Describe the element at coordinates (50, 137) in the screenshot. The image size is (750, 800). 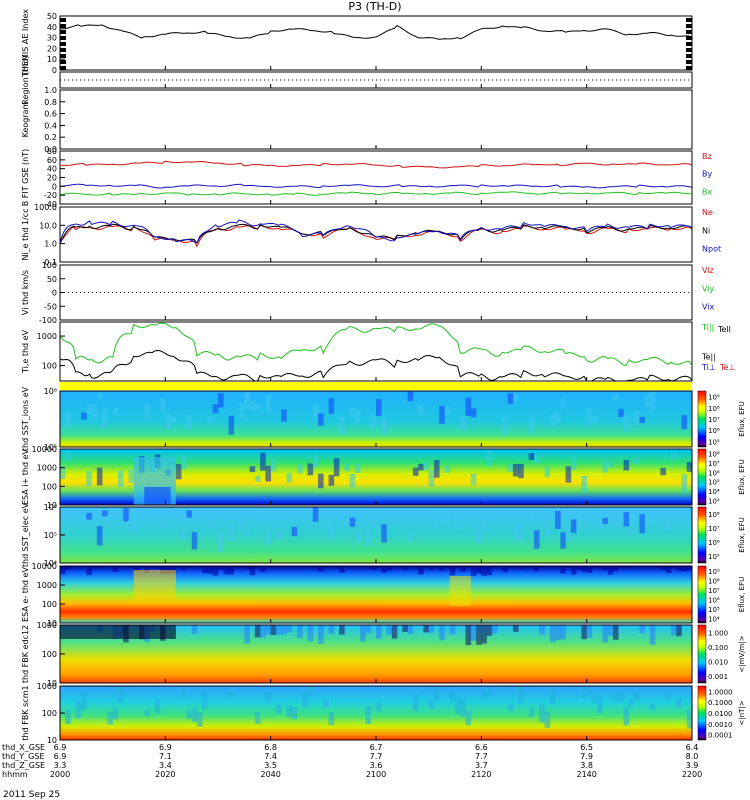
I see `y-tick-label: 0.2` at that location.